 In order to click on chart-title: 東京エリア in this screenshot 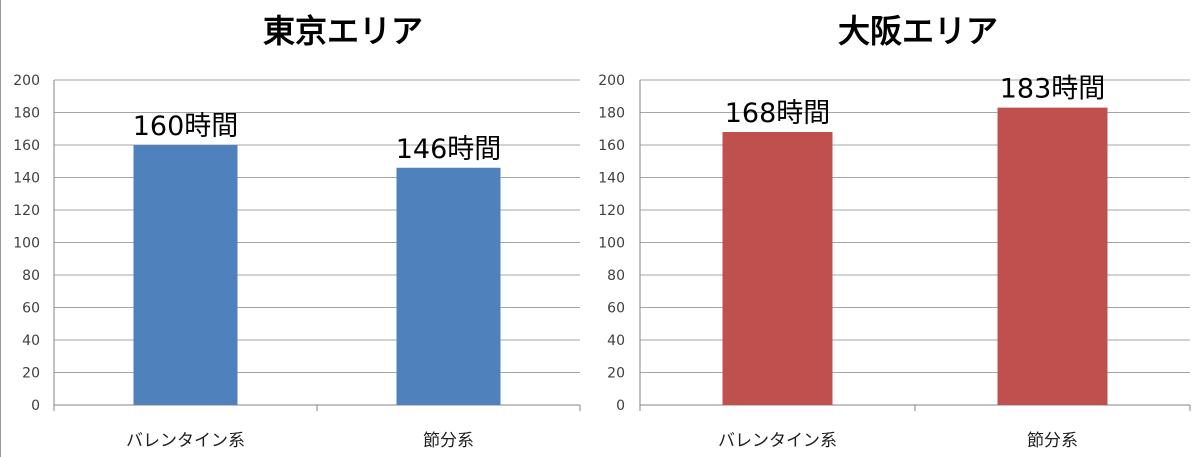, I will do `click(343, 31)`.